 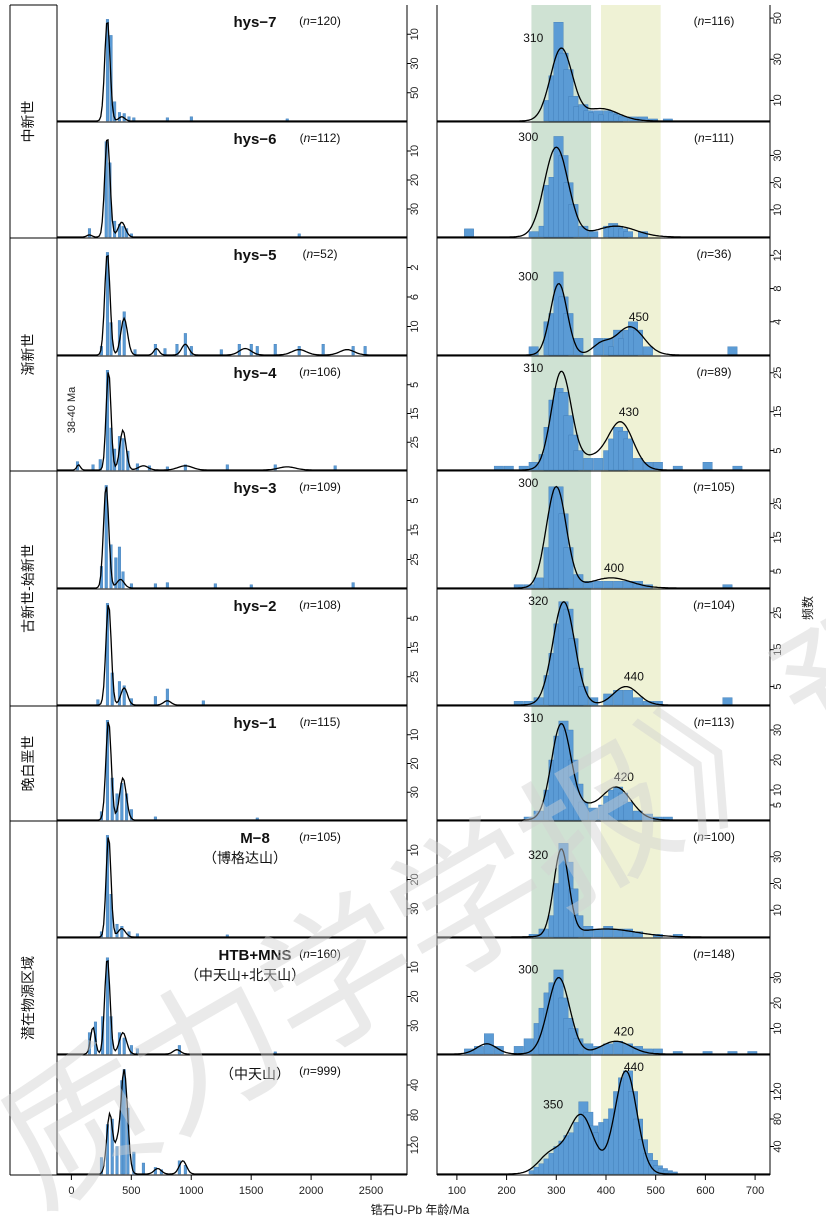 What do you see at coordinates (323, 487) in the screenshot?
I see `left-count-value-4: =109` at bounding box center [323, 487].